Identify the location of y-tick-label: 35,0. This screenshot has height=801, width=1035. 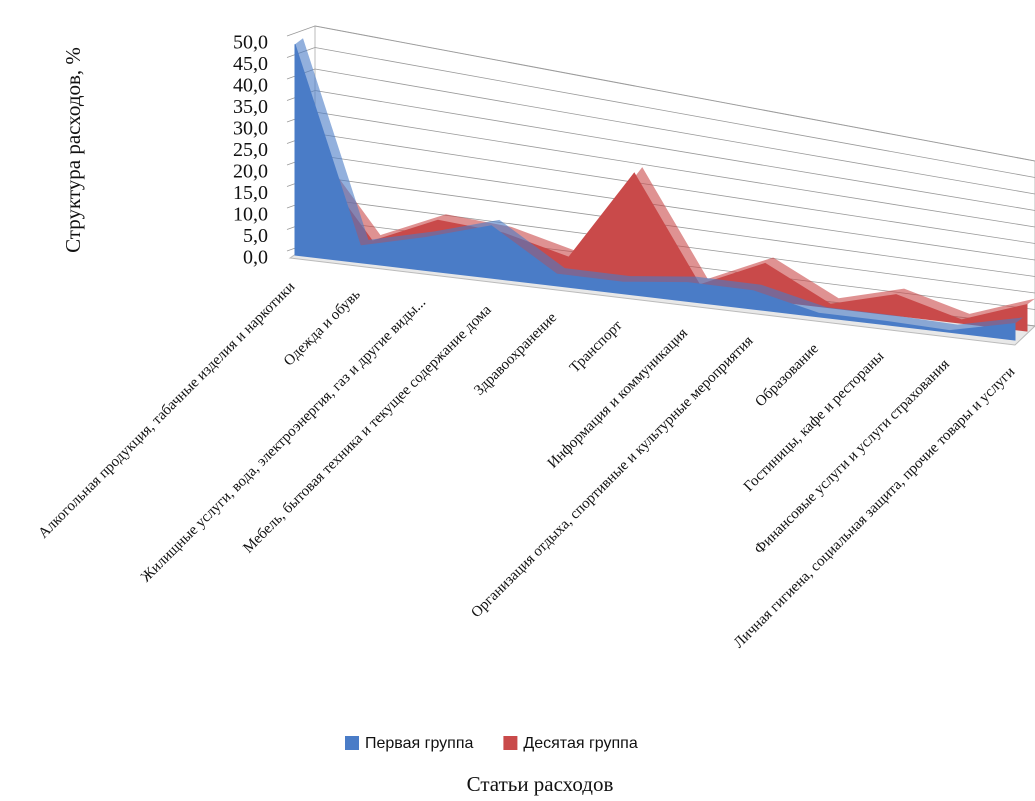
(250, 107).